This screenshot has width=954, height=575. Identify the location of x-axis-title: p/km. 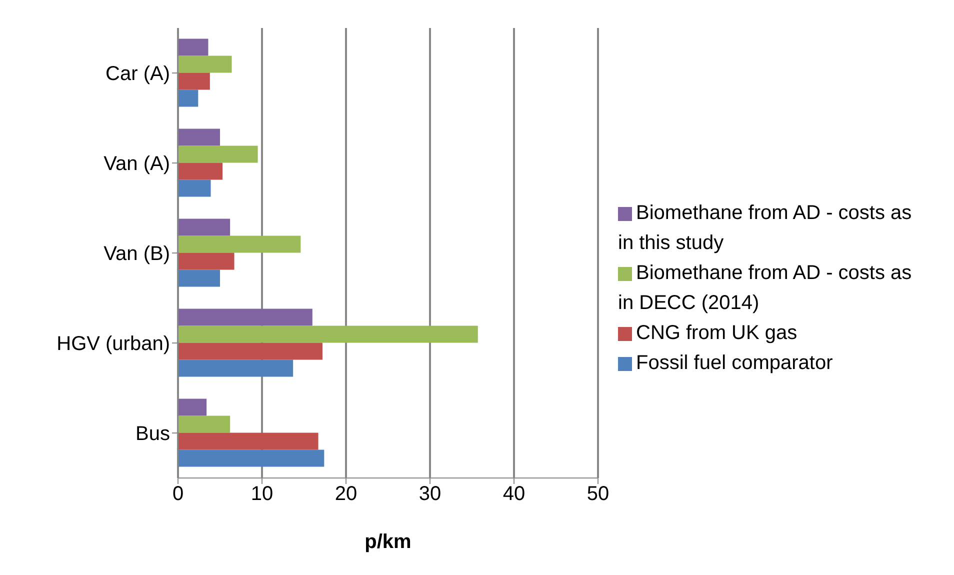
(388, 542).